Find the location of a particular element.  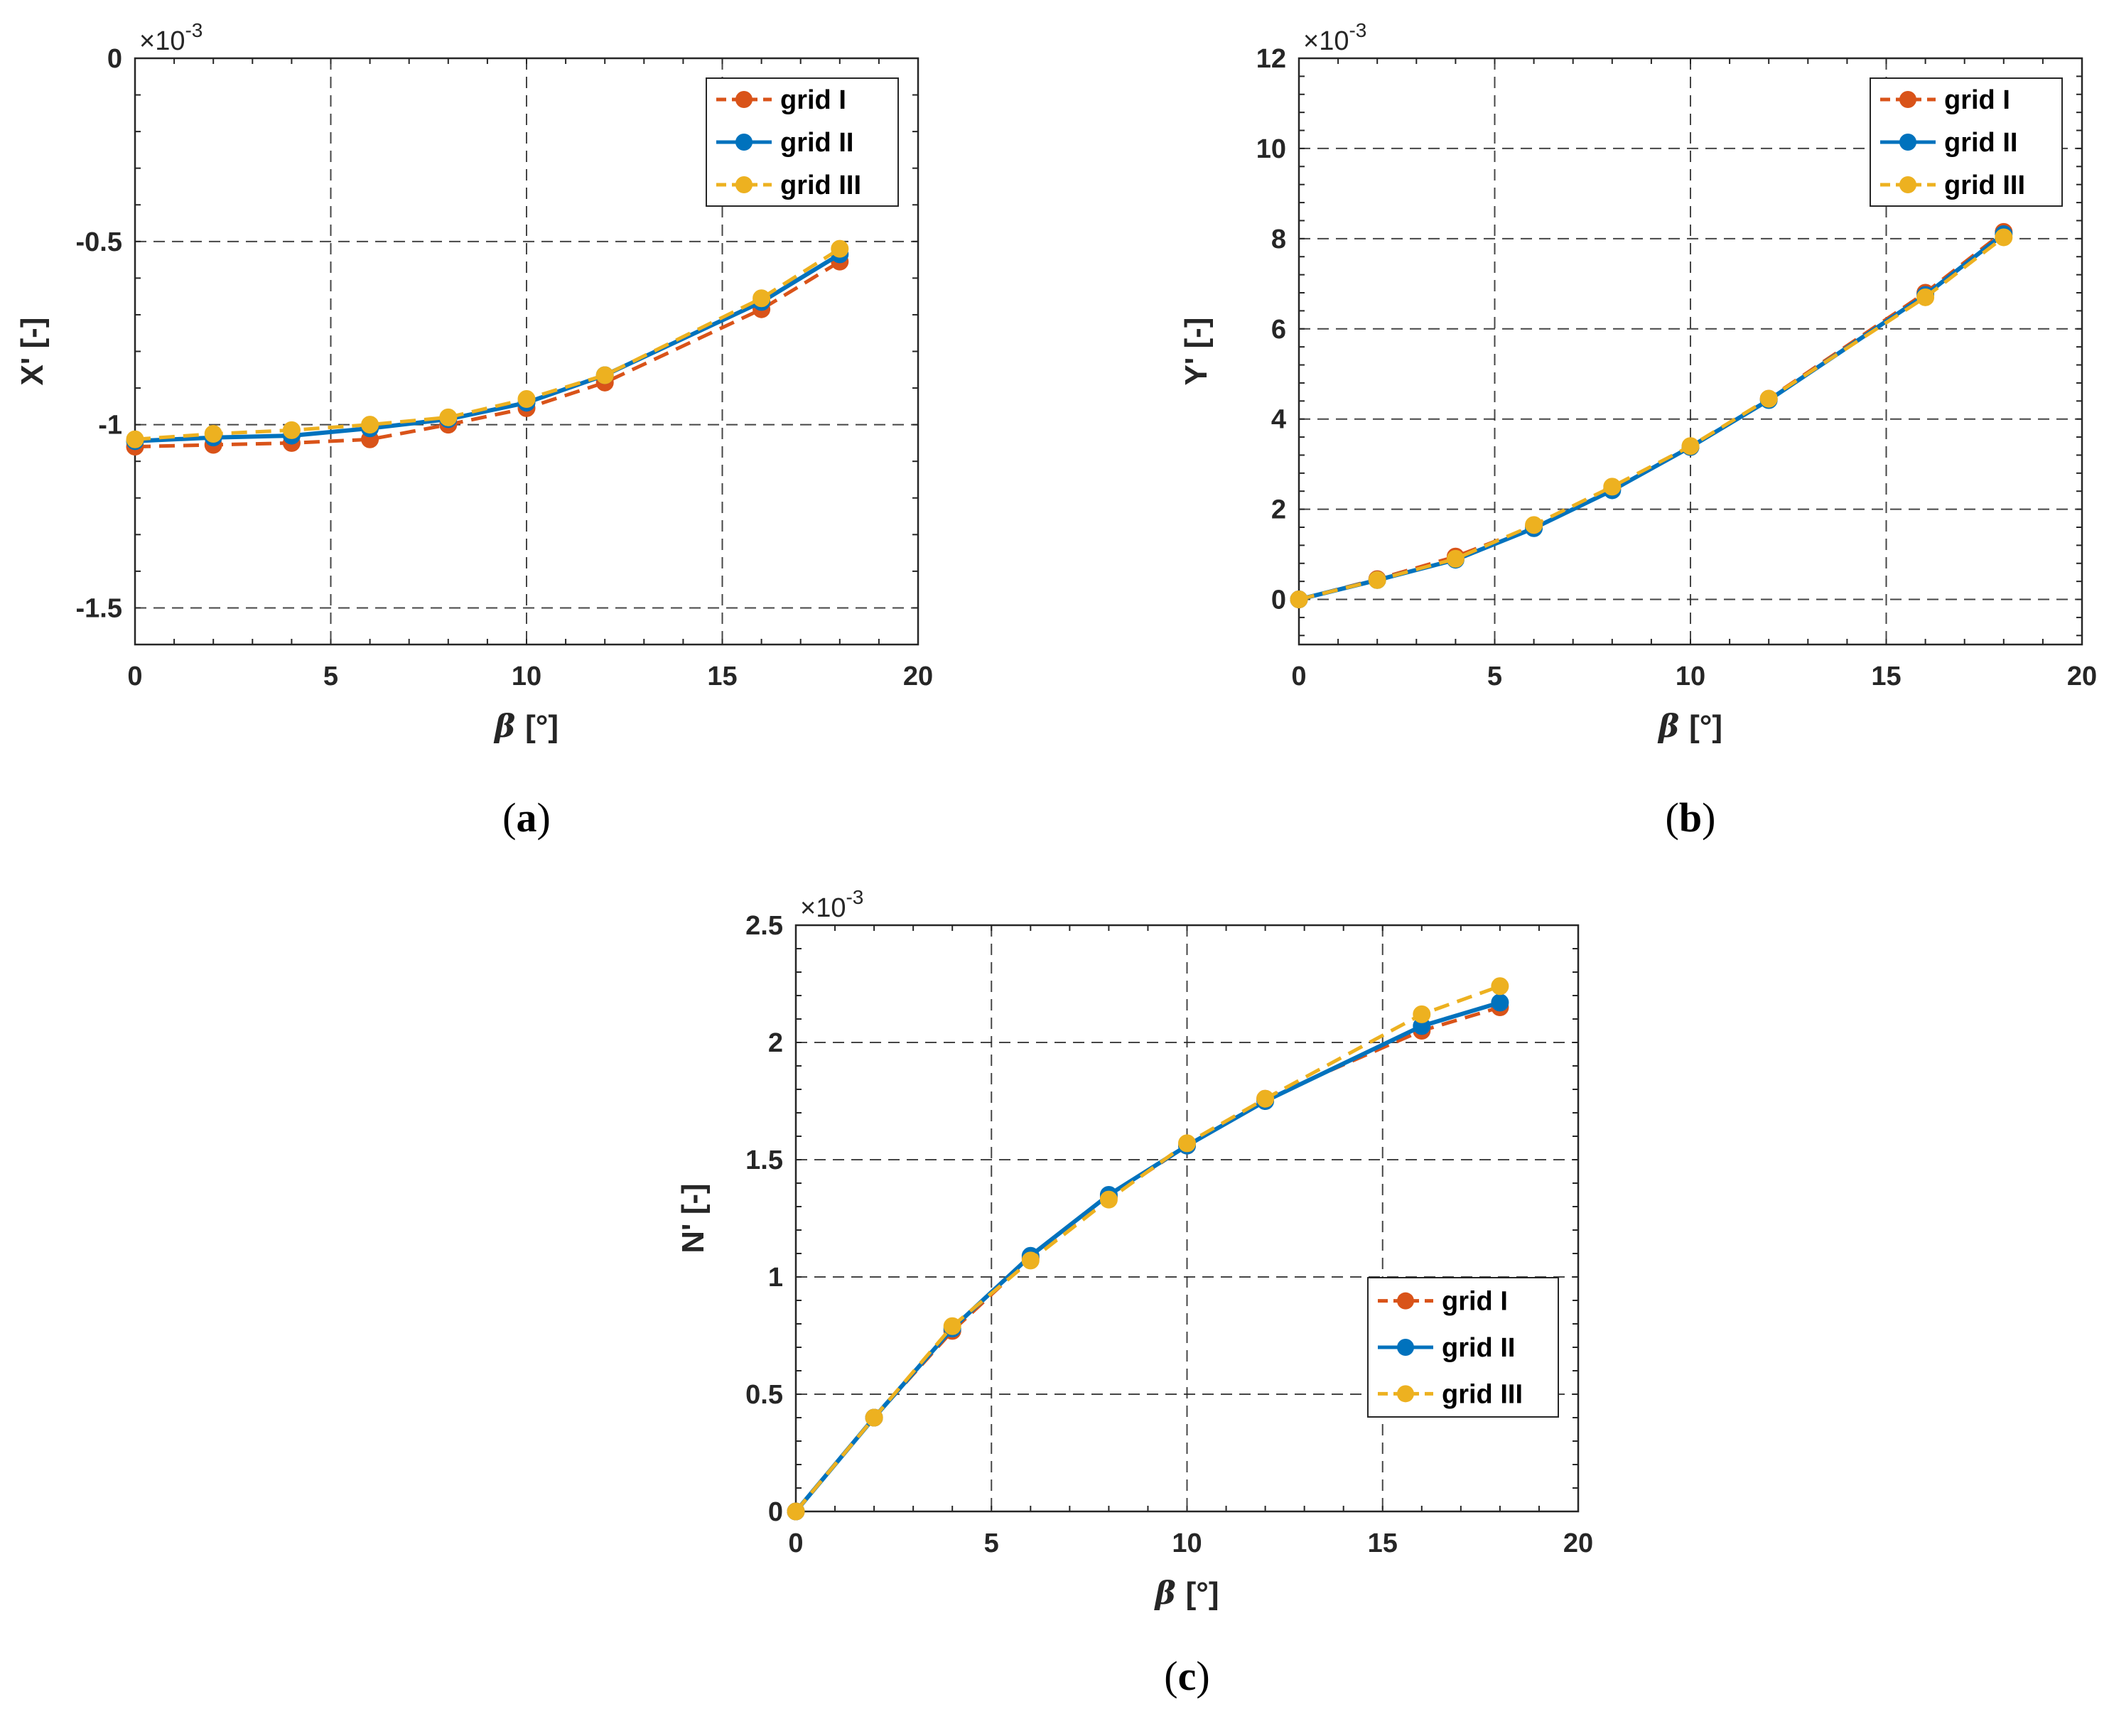

caption-paren: ( is located at coordinates (1170, 1676).